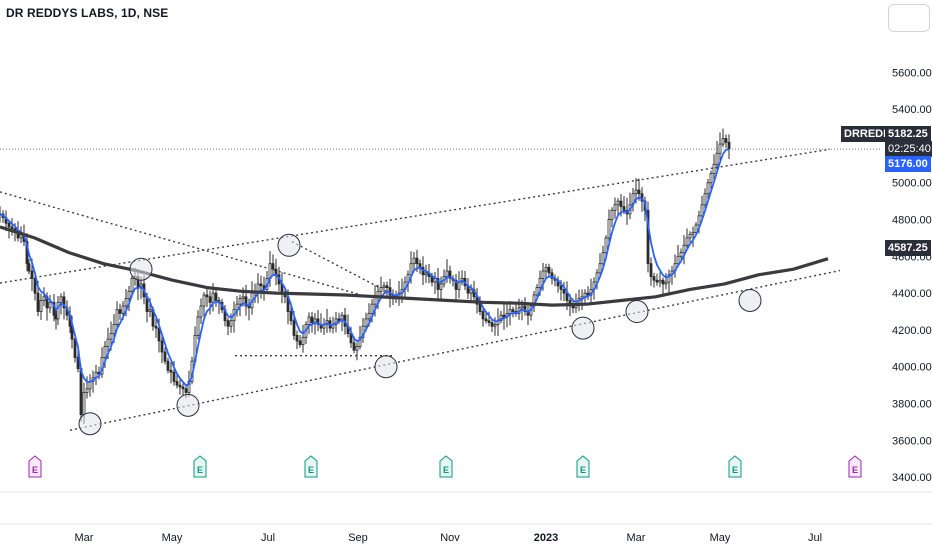  What do you see at coordinates (908, 248) in the screenshot?
I see `sma-price-tag: 4587.25` at bounding box center [908, 248].